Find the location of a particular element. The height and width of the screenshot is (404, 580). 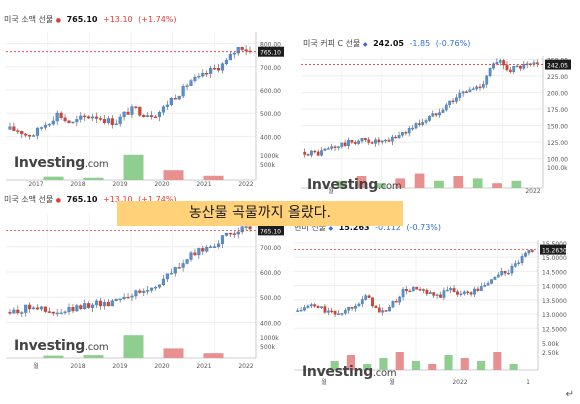

caption-banner: 농산물 곡물까지 올랐다. is located at coordinates (260, 213).